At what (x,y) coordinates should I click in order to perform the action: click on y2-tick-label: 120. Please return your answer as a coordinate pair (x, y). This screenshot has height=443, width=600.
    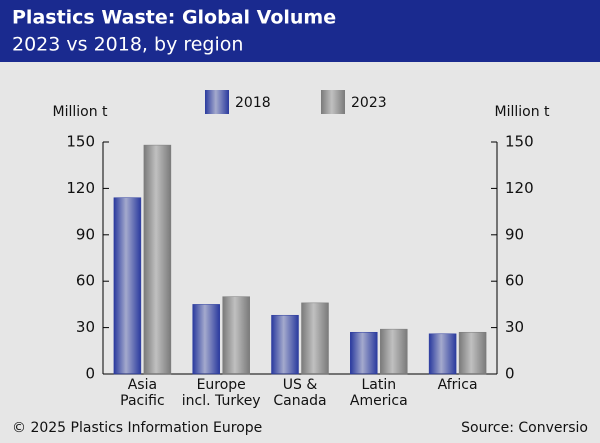
    Looking at the image, I should click on (519, 188).